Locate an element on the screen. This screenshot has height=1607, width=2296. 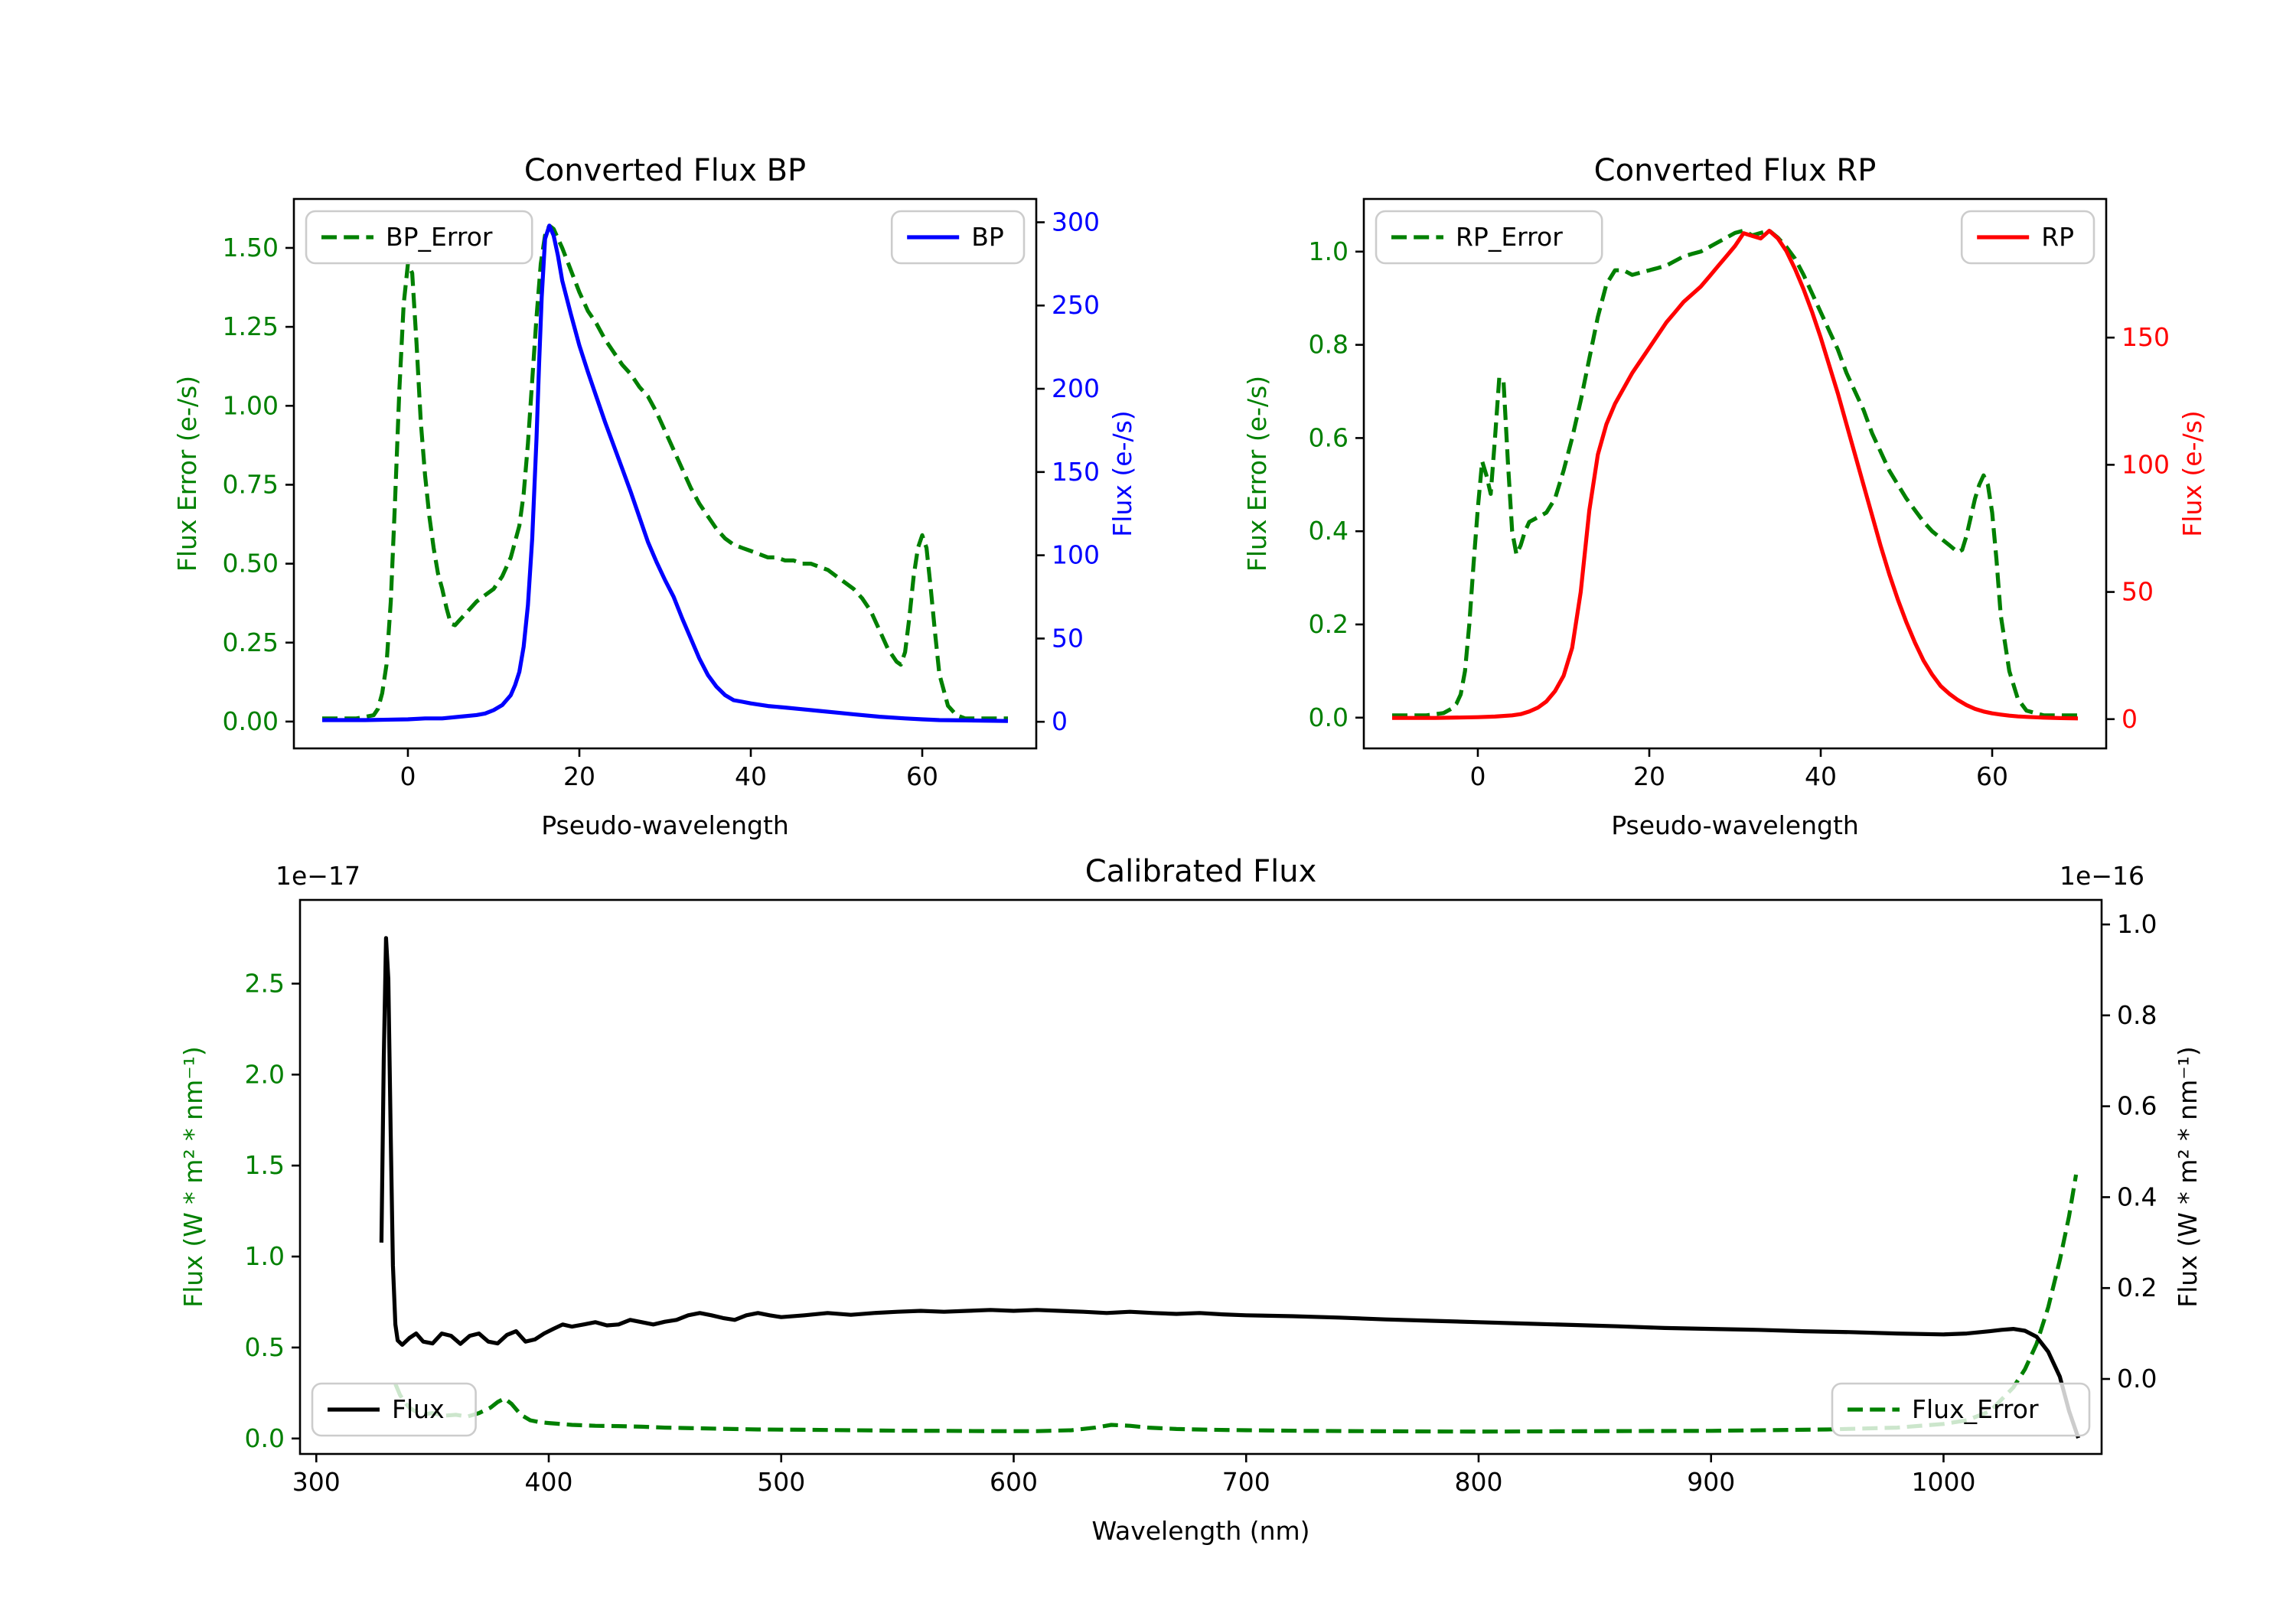
x-tick-label: 500 is located at coordinates (781, 1482).